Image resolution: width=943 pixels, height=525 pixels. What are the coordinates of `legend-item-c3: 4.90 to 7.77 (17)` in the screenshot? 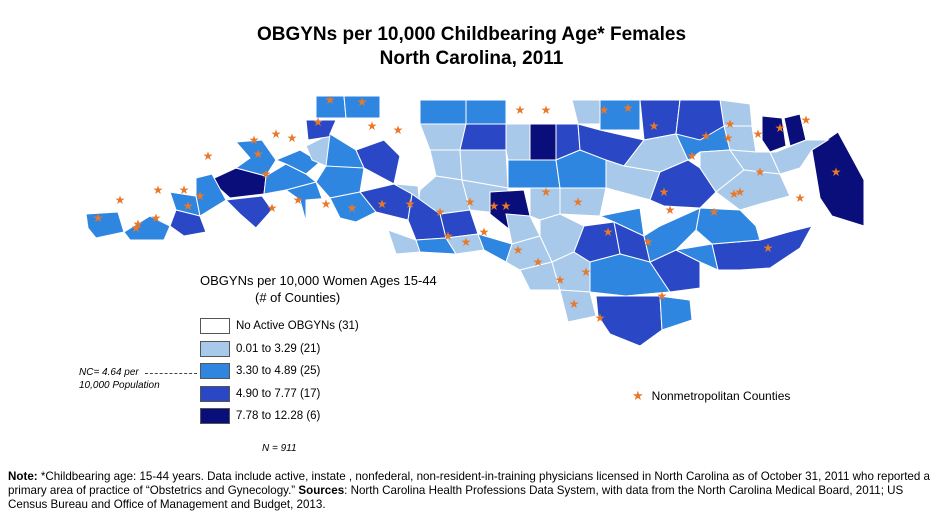 It's located at (260, 394).